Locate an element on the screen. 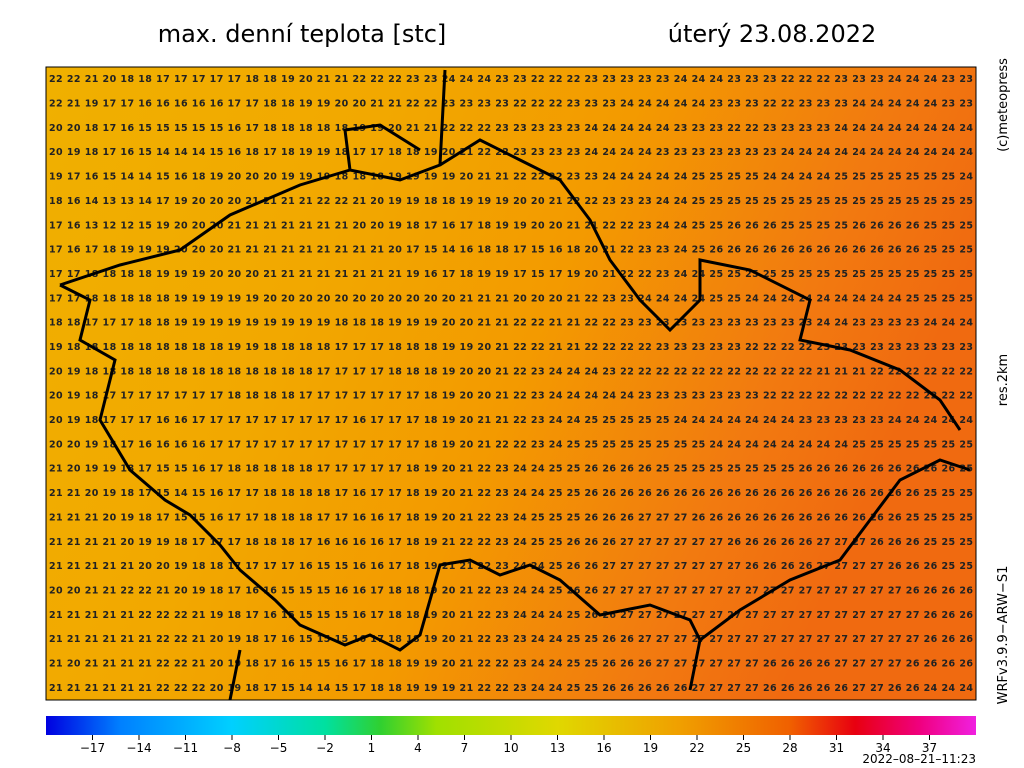 This screenshot has height=768, width=1024. colorbar-label: 31 is located at coordinates (836, 748).